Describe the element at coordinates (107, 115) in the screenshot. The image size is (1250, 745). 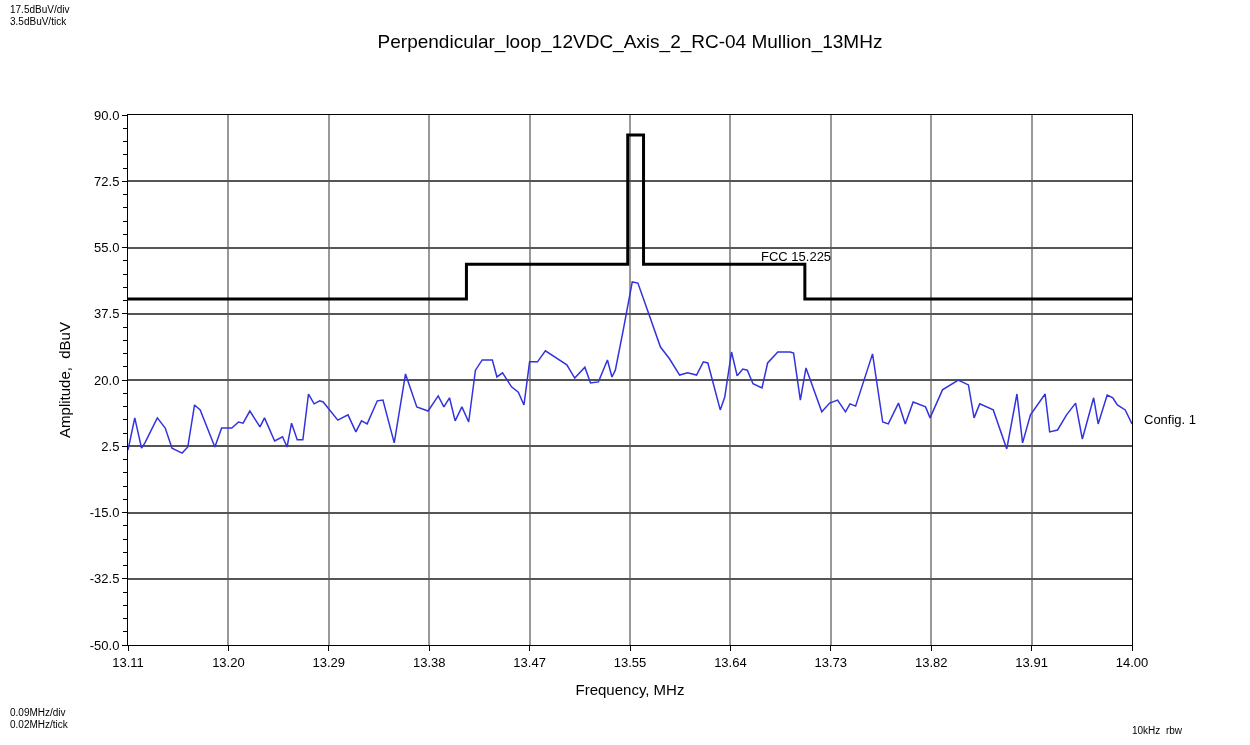
I see `y-tick-label: 90.0` at that location.